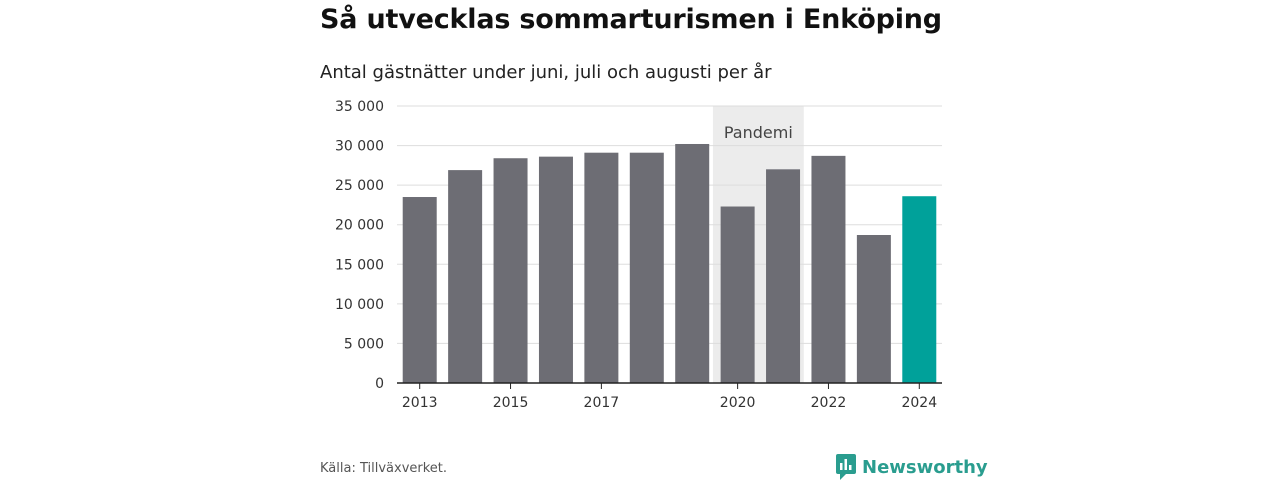 This screenshot has width=1280, height=480. Describe the element at coordinates (359, 265) in the screenshot. I see `y-tick-label: 15 000` at that location.